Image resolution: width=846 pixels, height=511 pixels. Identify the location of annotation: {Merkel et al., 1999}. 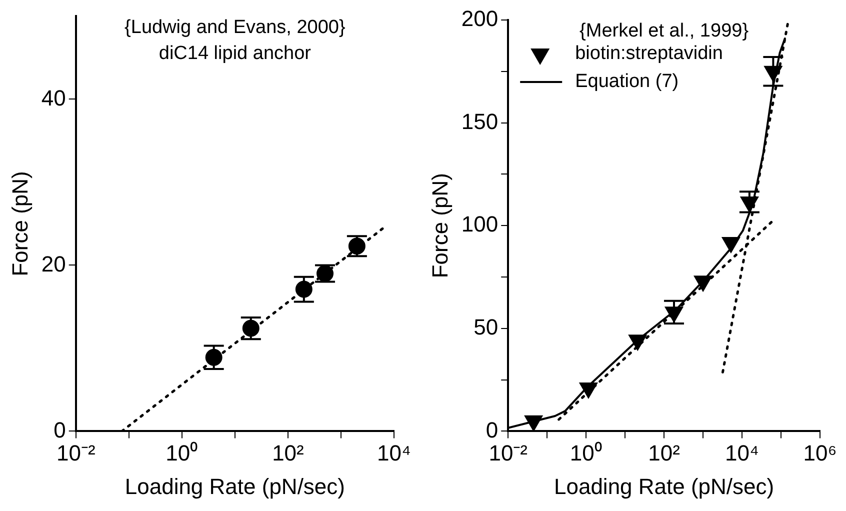
(664, 31).